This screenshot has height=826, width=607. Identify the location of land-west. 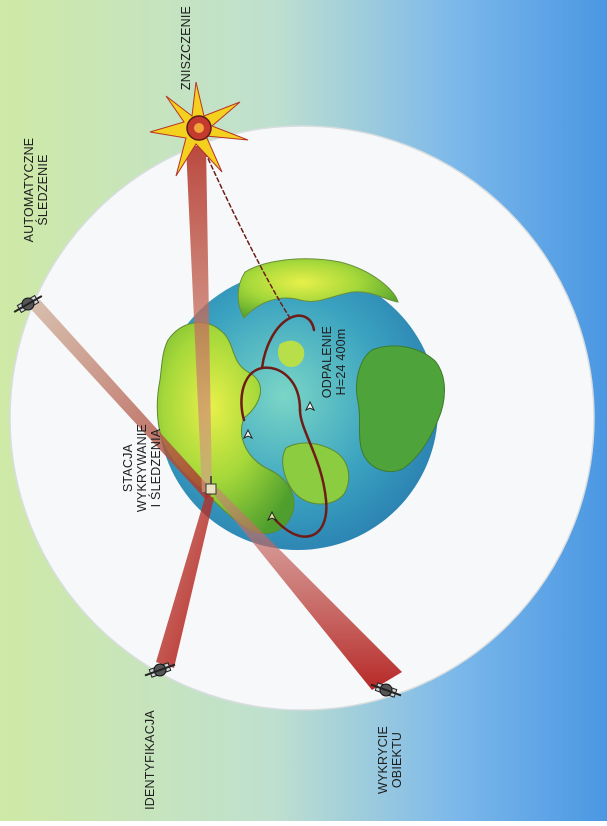
(225, 428).